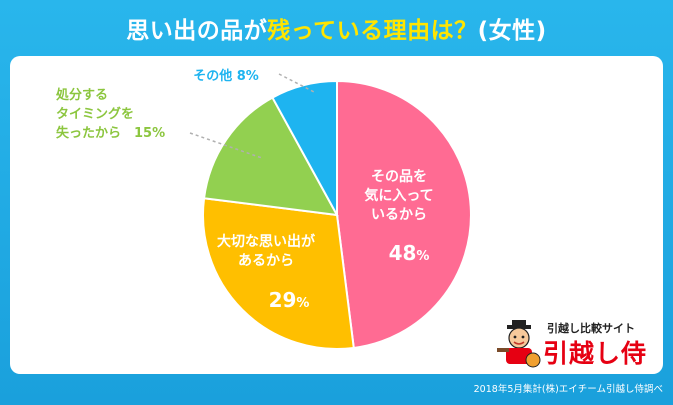  Describe the element at coordinates (519, 344) in the screenshot. I see `samurai-mascot-icon` at that location.